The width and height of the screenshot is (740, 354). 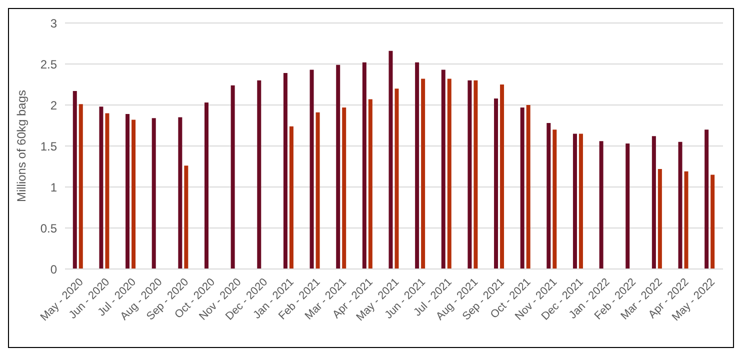 I want to click on y-axis-title: Millions of 60kg bags, so click(x=21, y=146).